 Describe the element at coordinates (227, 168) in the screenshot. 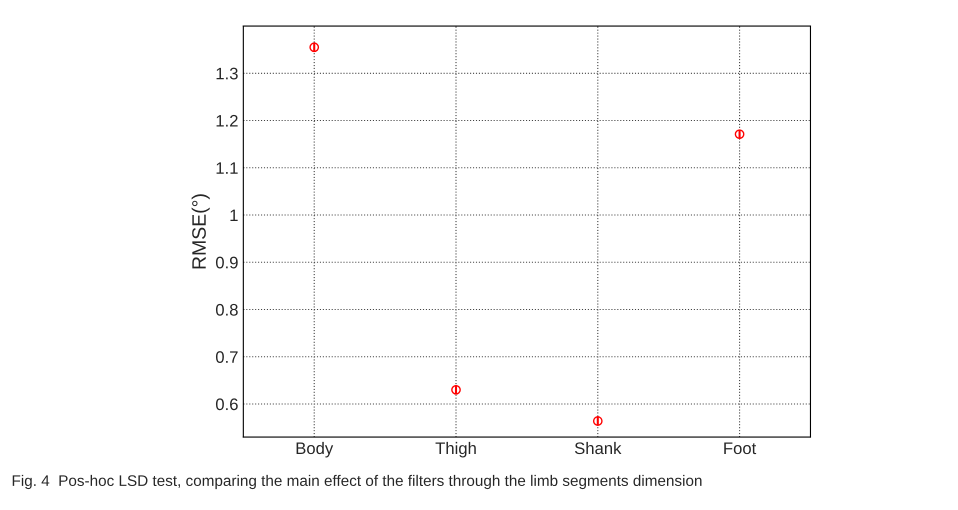

I see `y-tick-label: 1.1` at that location.